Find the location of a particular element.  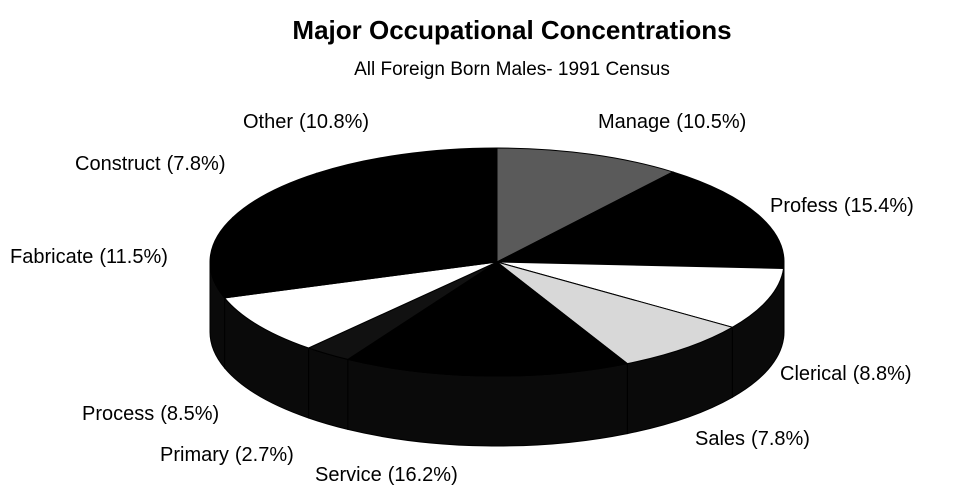

slice-value: (2.7%) is located at coordinates (264, 455).